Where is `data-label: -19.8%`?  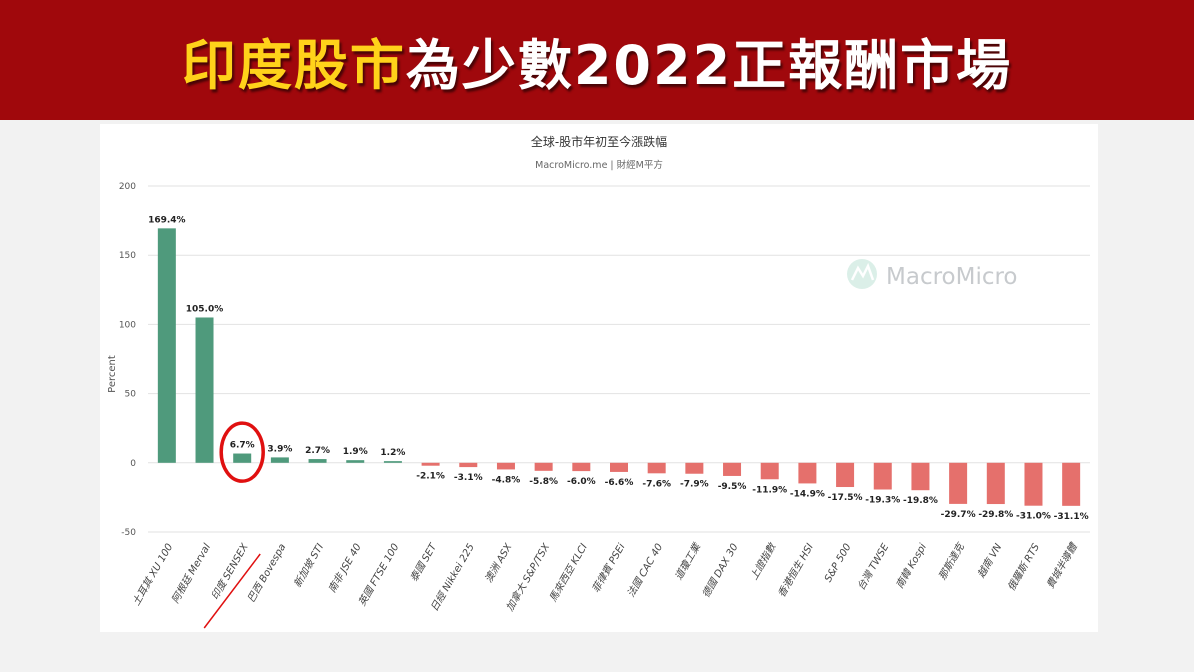 data-label: -19.8% is located at coordinates (920, 501).